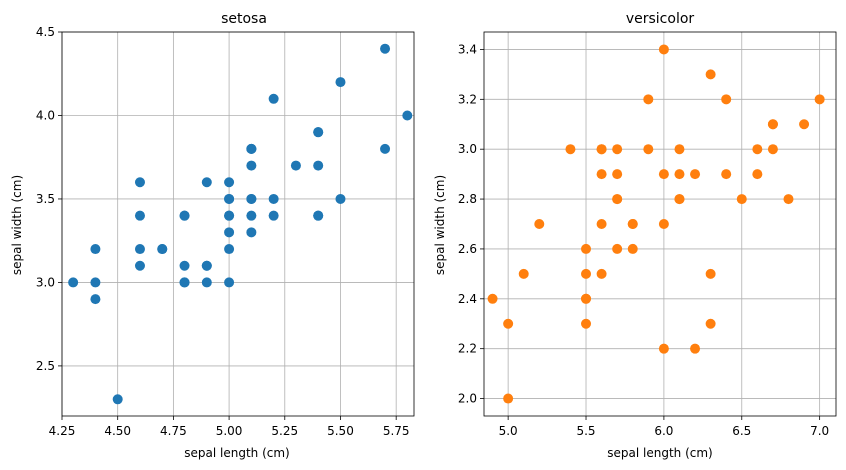 This screenshot has height=470, width=846. I want to click on x-tick-label-setosa-0: 4.25, so click(62, 431).